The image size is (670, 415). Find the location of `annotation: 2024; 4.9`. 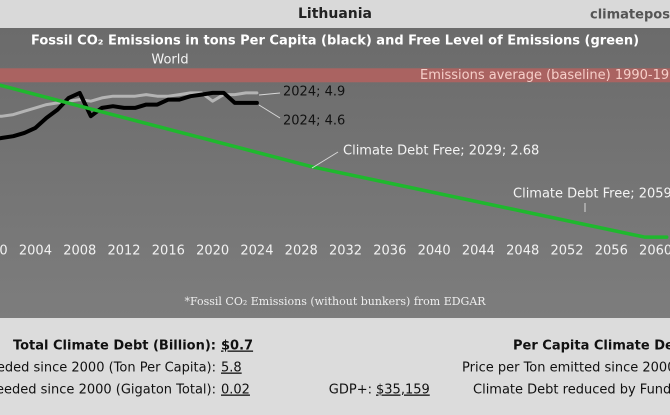

annotation: 2024; 4.9 is located at coordinates (314, 92).